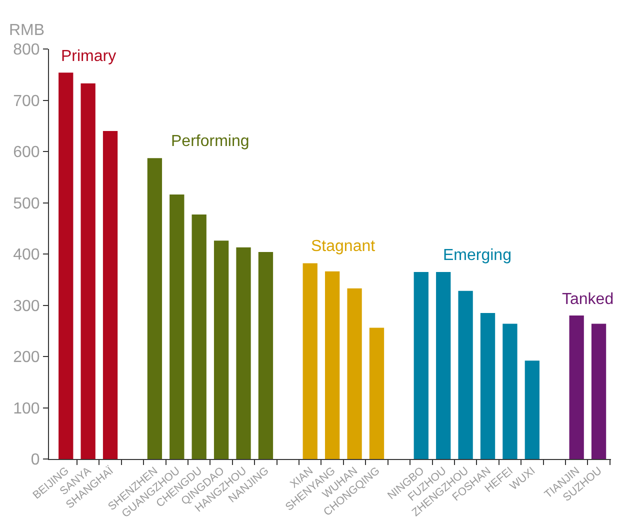 This screenshot has height=532, width=625. I want to click on y-tick-label: 800, so click(26, 50).